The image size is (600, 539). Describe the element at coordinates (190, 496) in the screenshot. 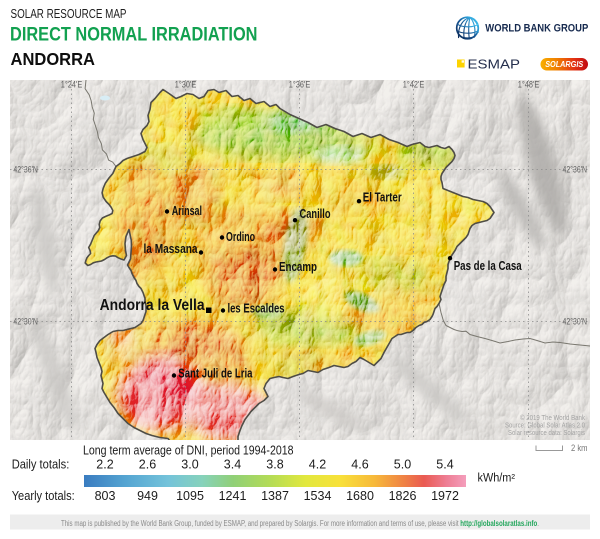

I see `svg-text: 1095` at that location.